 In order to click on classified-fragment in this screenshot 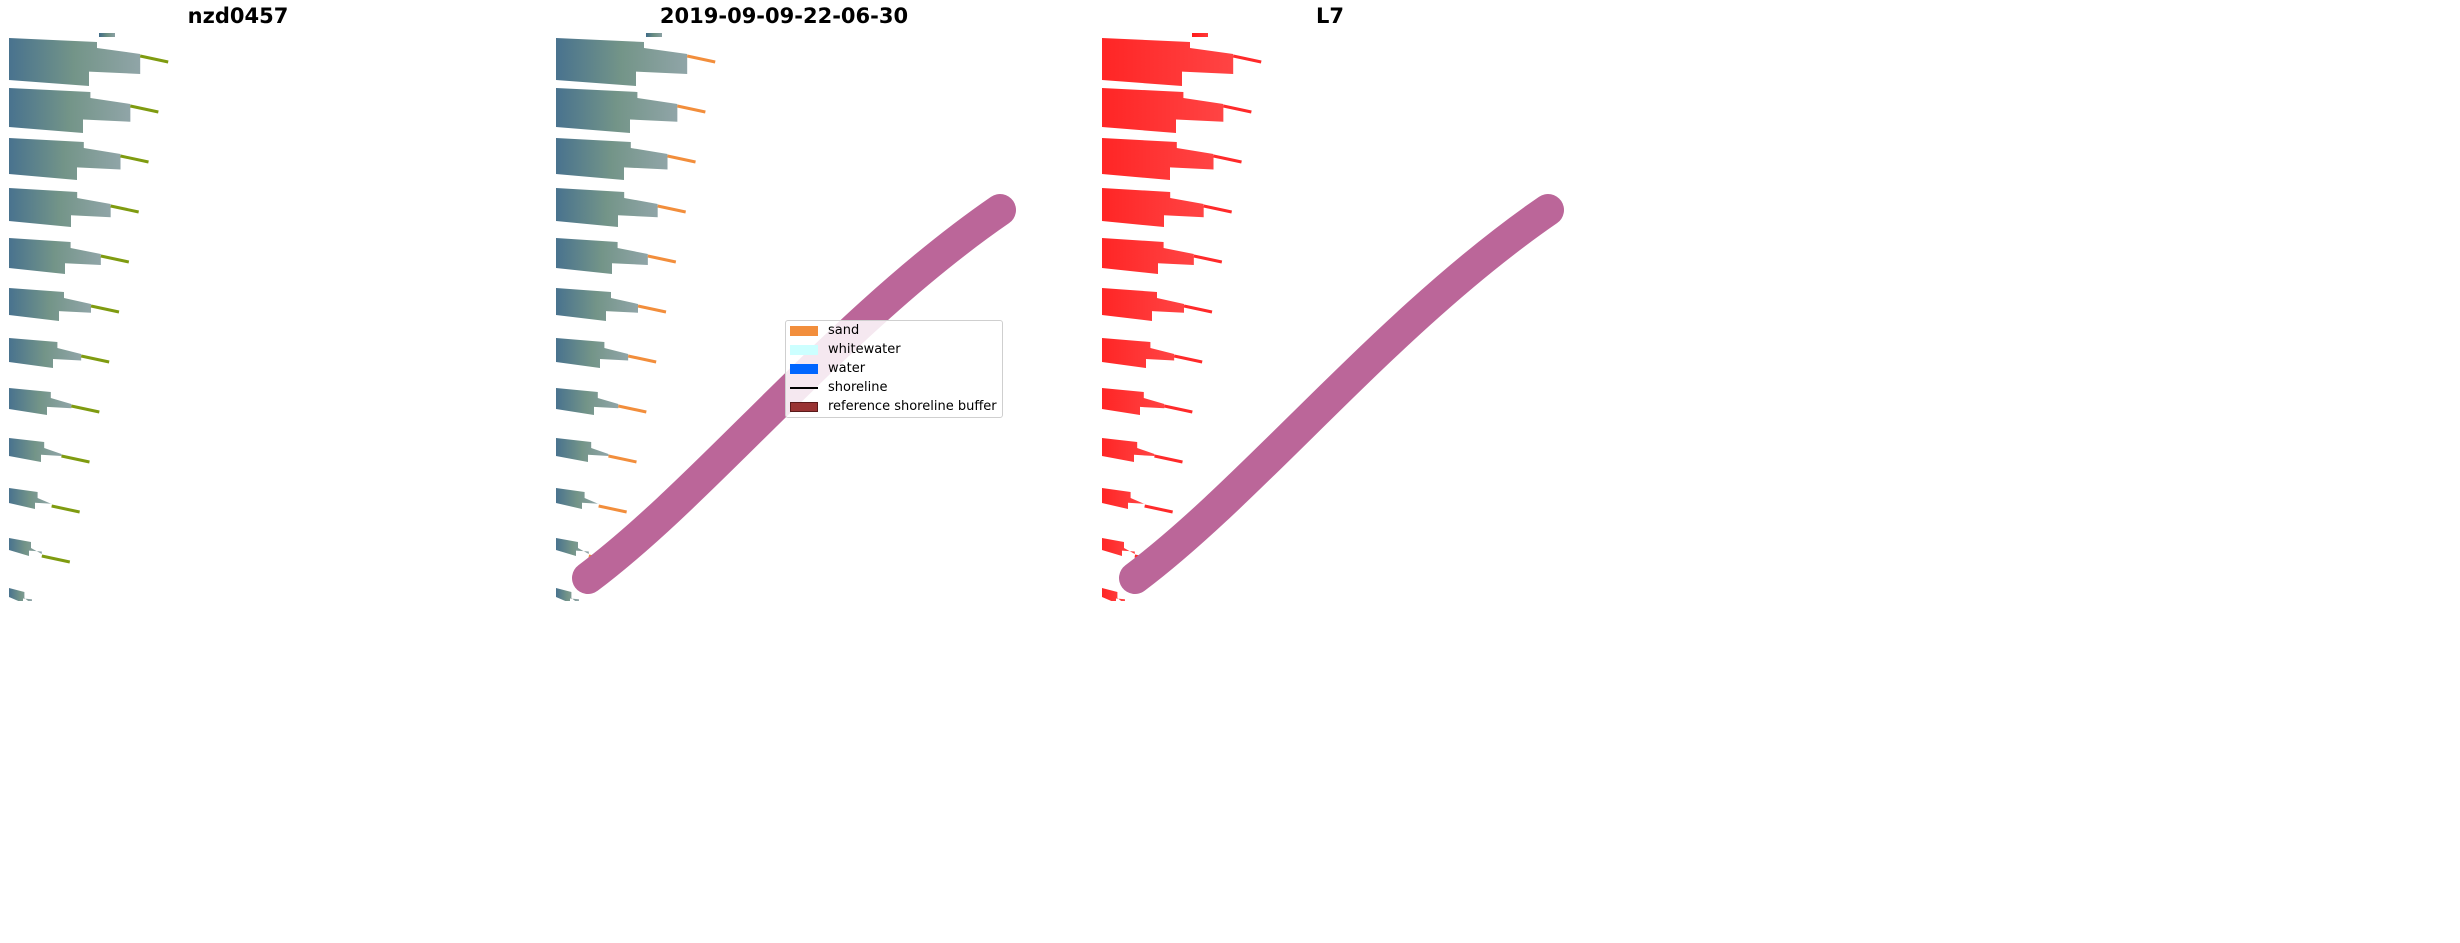, I will do `click(654, 35)`.